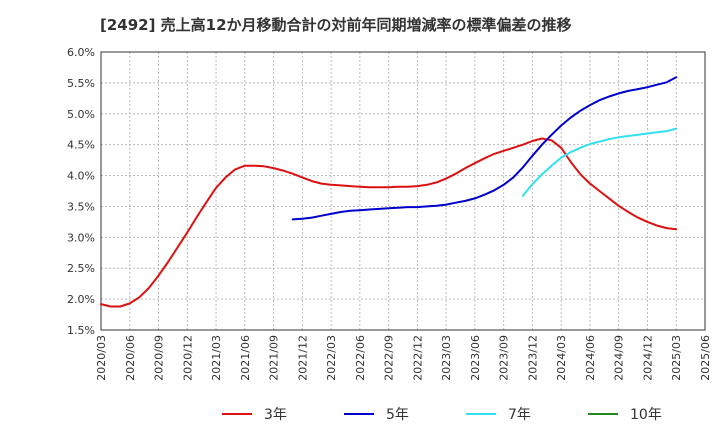 The width and height of the screenshot is (720, 440). What do you see at coordinates (397, 415) in the screenshot?
I see `legend-label: 5年` at bounding box center [397, 415].